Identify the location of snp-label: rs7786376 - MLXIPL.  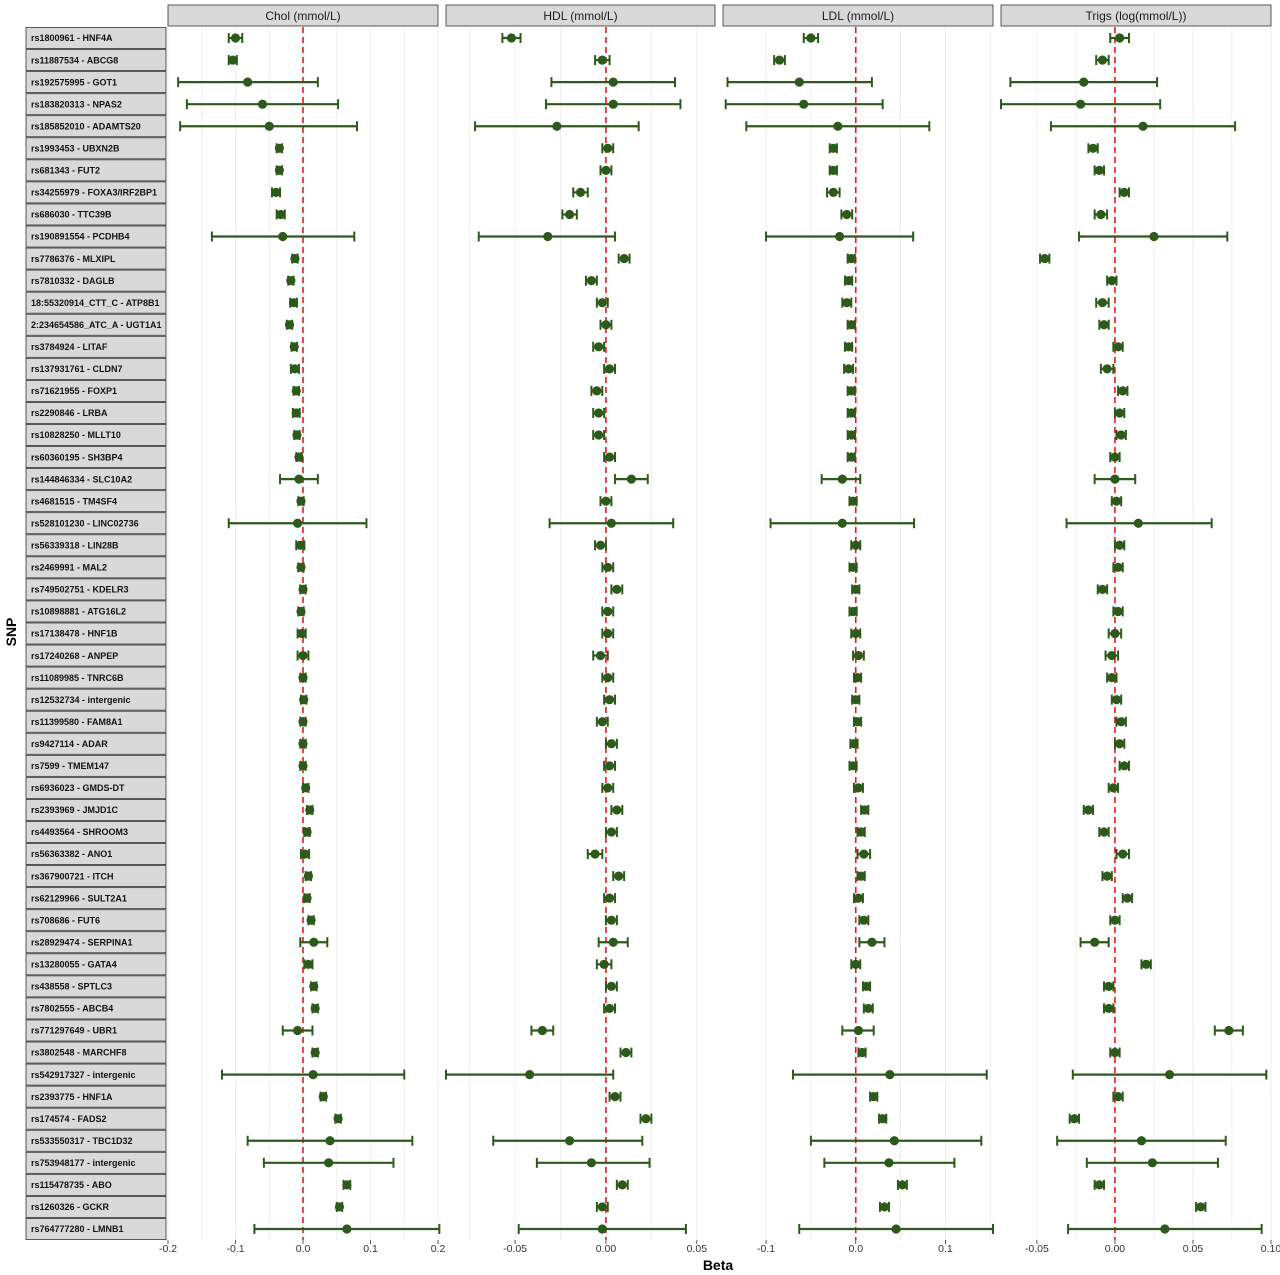
(73, 259).